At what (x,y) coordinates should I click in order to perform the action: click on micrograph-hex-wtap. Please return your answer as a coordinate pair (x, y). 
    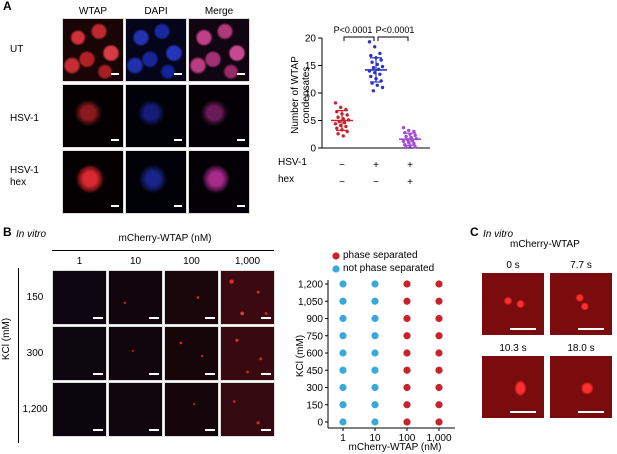
    Looking at the image, I should click on (93, 182).